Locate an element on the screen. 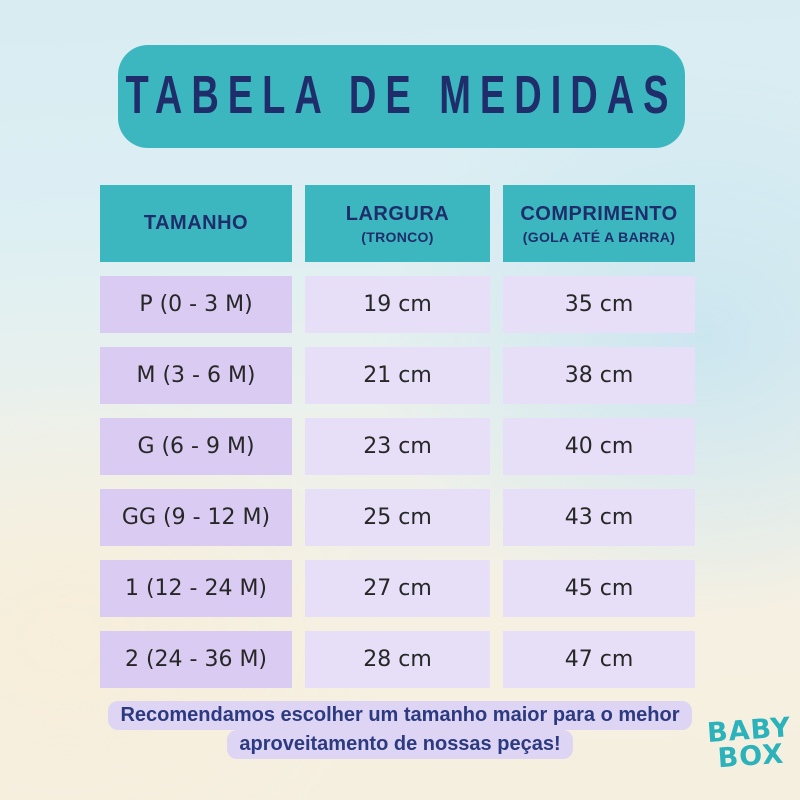  page-title: Tabela de Medidas is located at coordinates (401, 95).